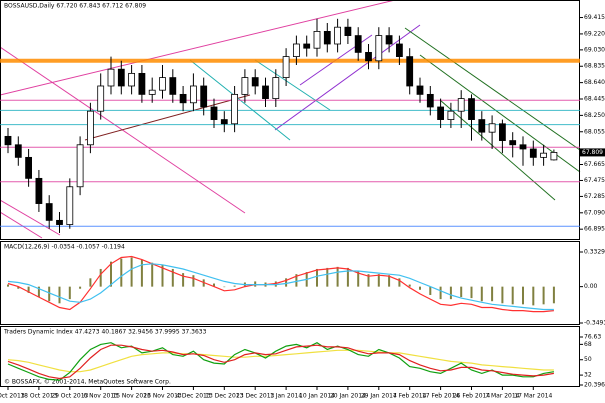  I want to click on y-tick-label: 66.895, so click(594, 229).